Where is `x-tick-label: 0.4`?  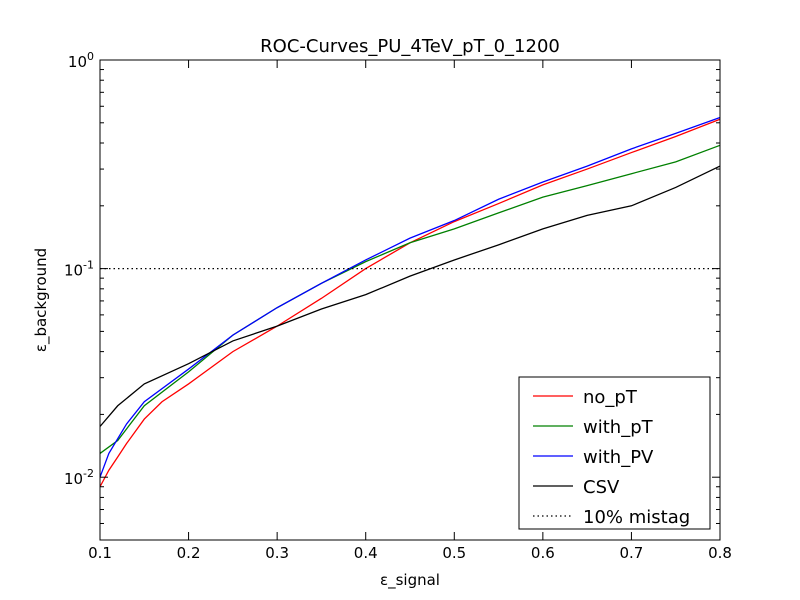 x-tick-label: 0.4 is located at coordinates (366, 553).